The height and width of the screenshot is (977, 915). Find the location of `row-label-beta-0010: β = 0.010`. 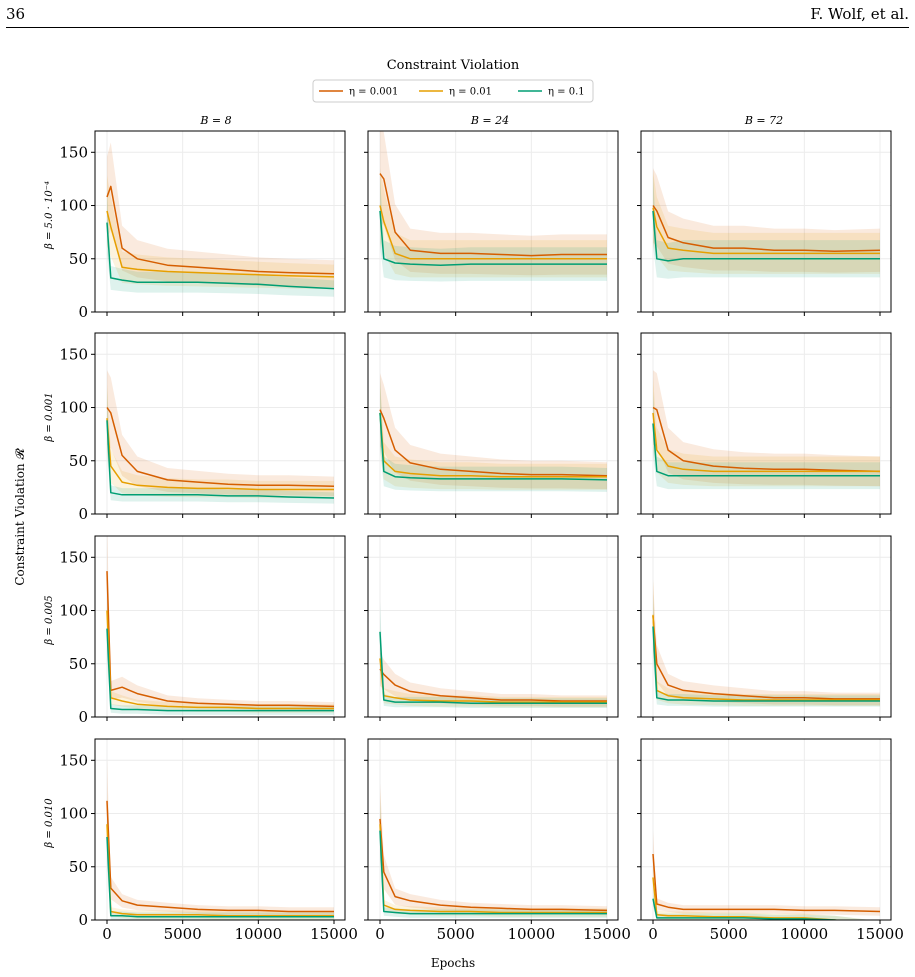

row-label-beta-0010: β = 0.010 is located at coordinates (49, 823).